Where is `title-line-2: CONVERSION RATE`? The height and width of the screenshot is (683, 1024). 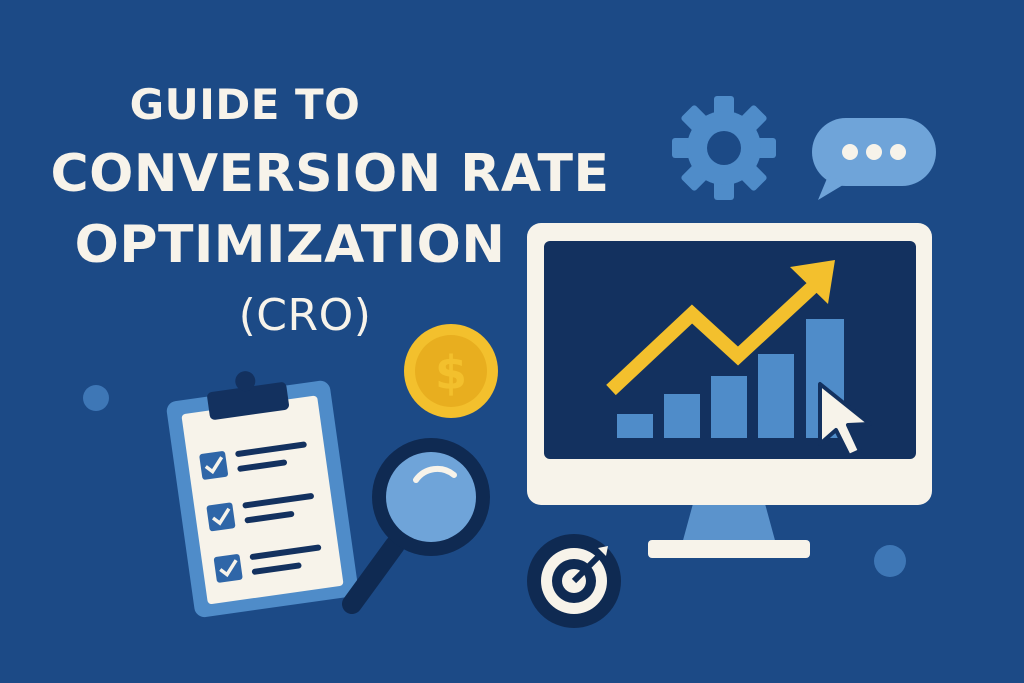
title-line-2: CONVERSION RATE is located at coordinates (330, 174).